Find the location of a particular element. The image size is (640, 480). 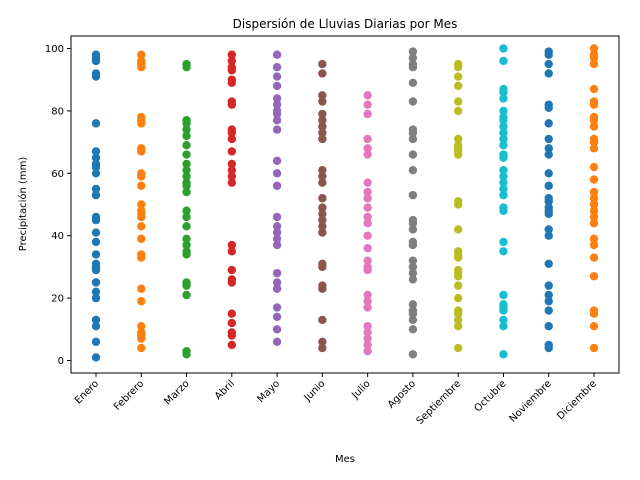

y-tick-label: 20 is located at coordinates (57, 299).